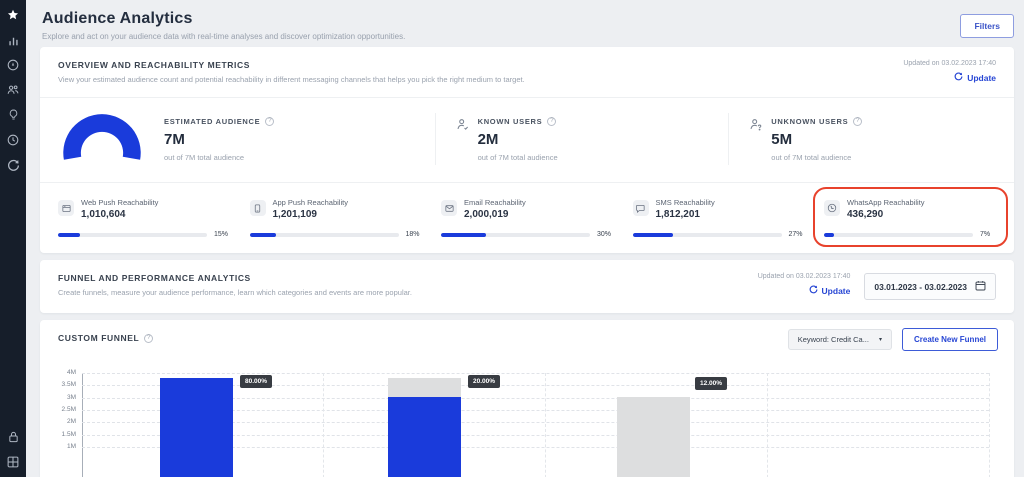  I want to click on person-question-icon, so click(755, 127).